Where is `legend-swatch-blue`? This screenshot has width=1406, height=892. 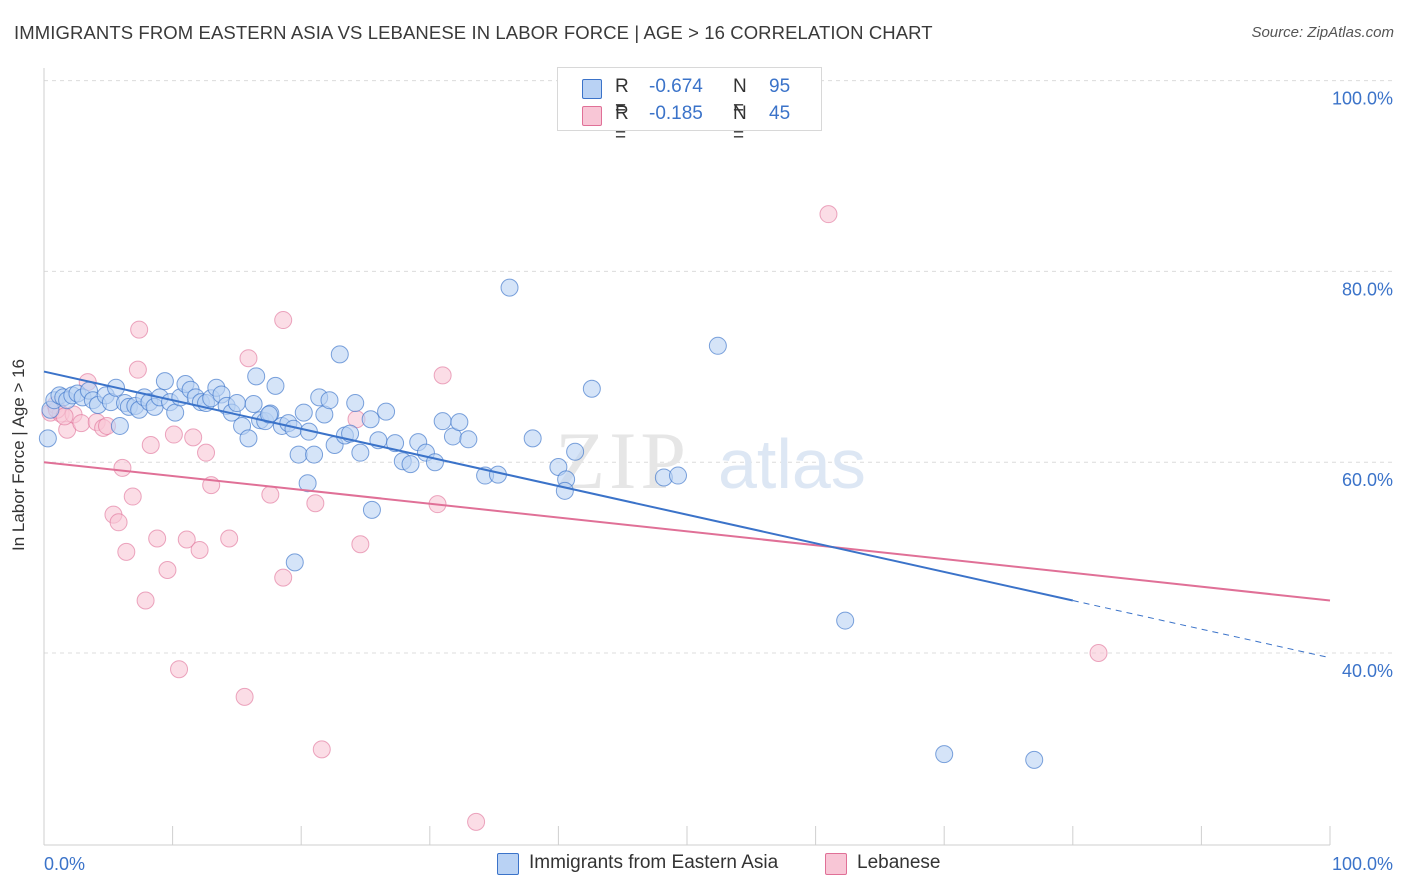 legend-swatch-blue is located at coordinates (592, 89).